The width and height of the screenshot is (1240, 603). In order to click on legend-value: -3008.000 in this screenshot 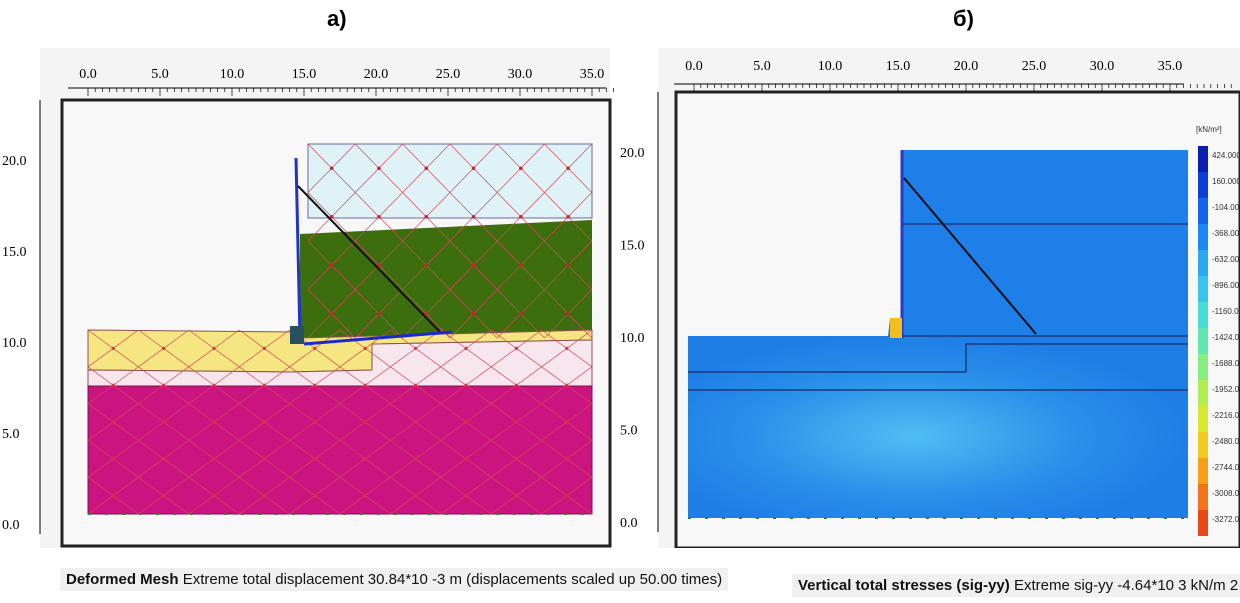, I will do `click(1226, 493)`.